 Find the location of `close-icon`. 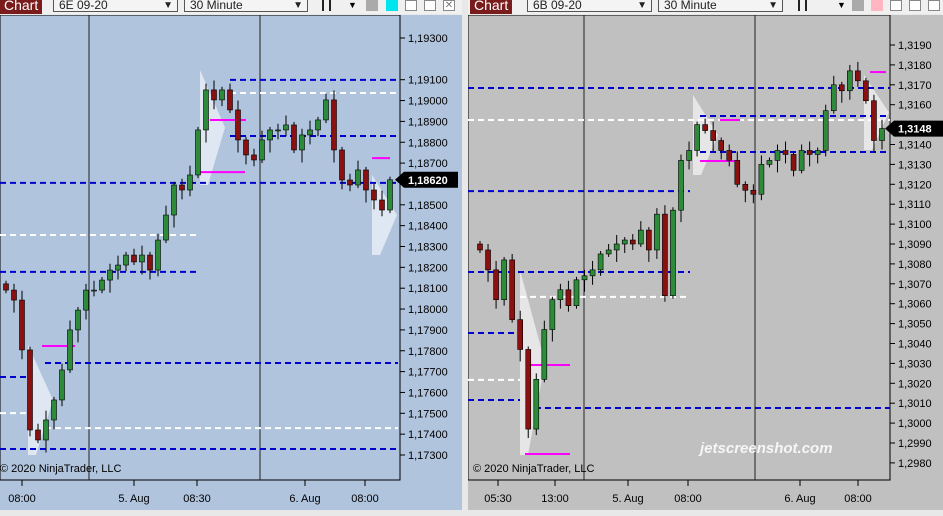

close-icon is located at coordinates (934, 5).